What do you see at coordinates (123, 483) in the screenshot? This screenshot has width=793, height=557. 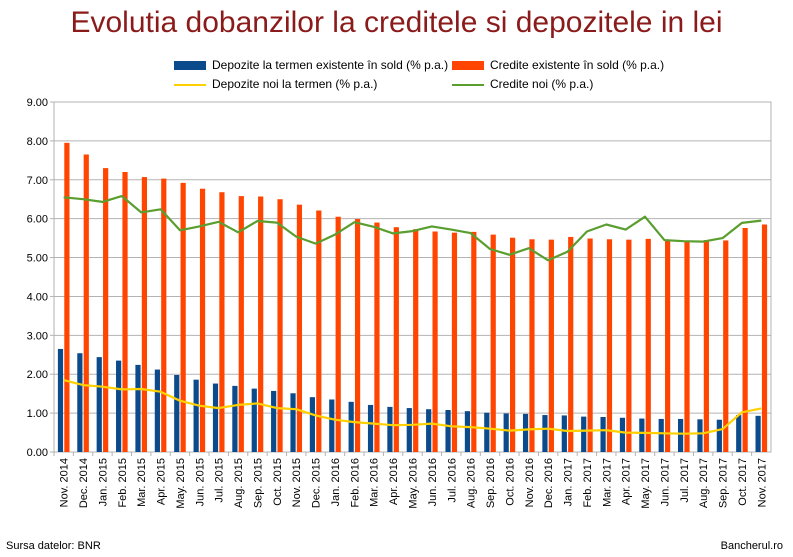 I see `x-tick-label: Feb. 2015` at bounding box center [123, 483].